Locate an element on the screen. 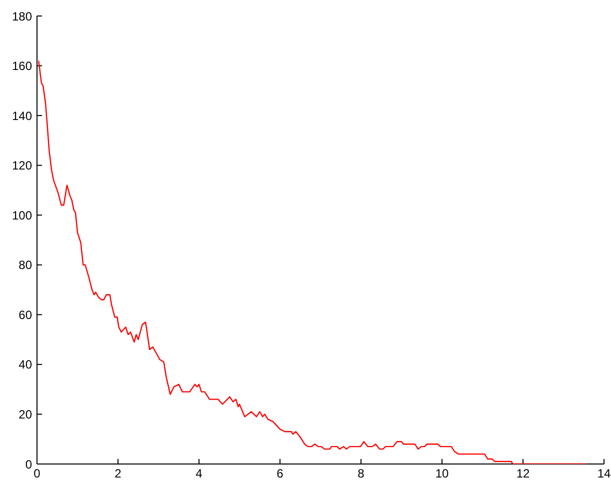  x-tick-label: 0 is located at coordinates (37, 473).